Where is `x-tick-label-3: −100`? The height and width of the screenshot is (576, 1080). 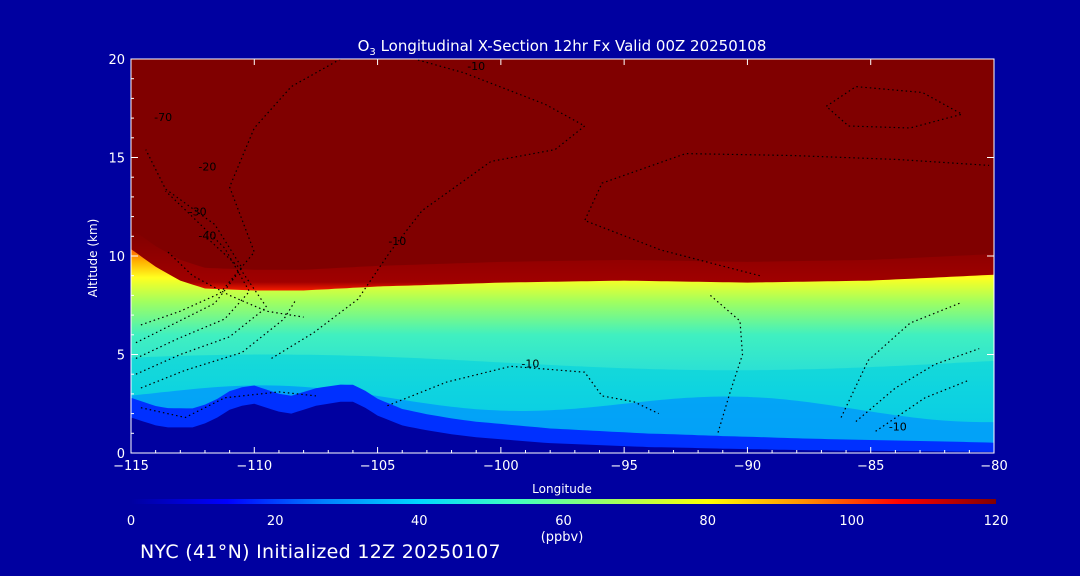 x-tick-label-3: −100 is located at coordinates (501, 466).